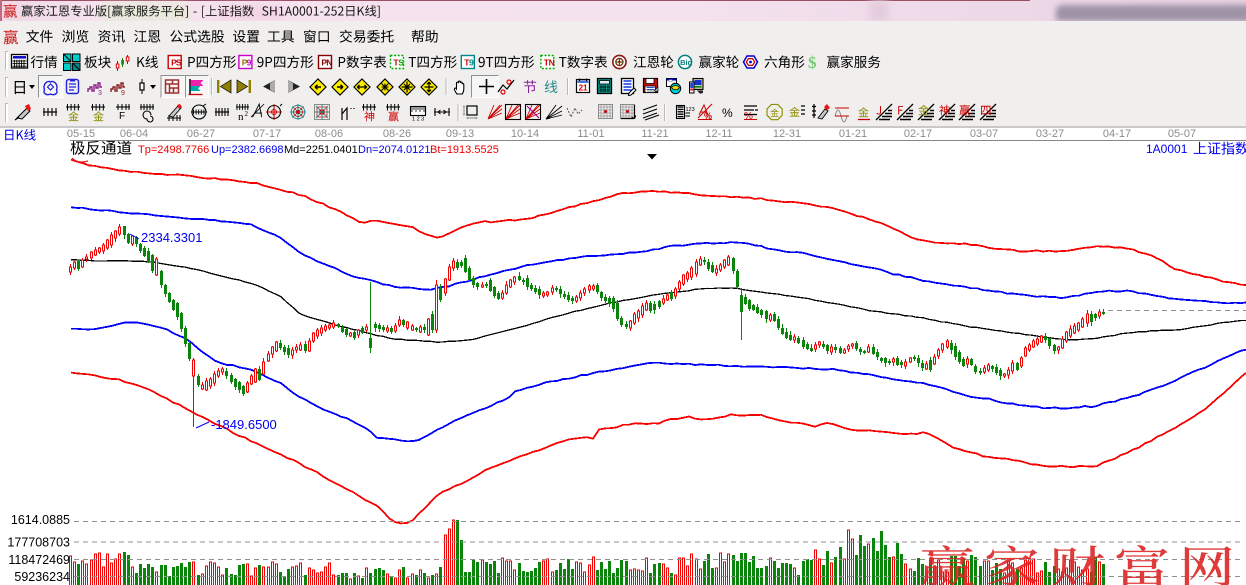 The image size is (1246, 585). Describe the element at coordinates (241, 117) in the screenshot. I see `svg-text: n` at that location.